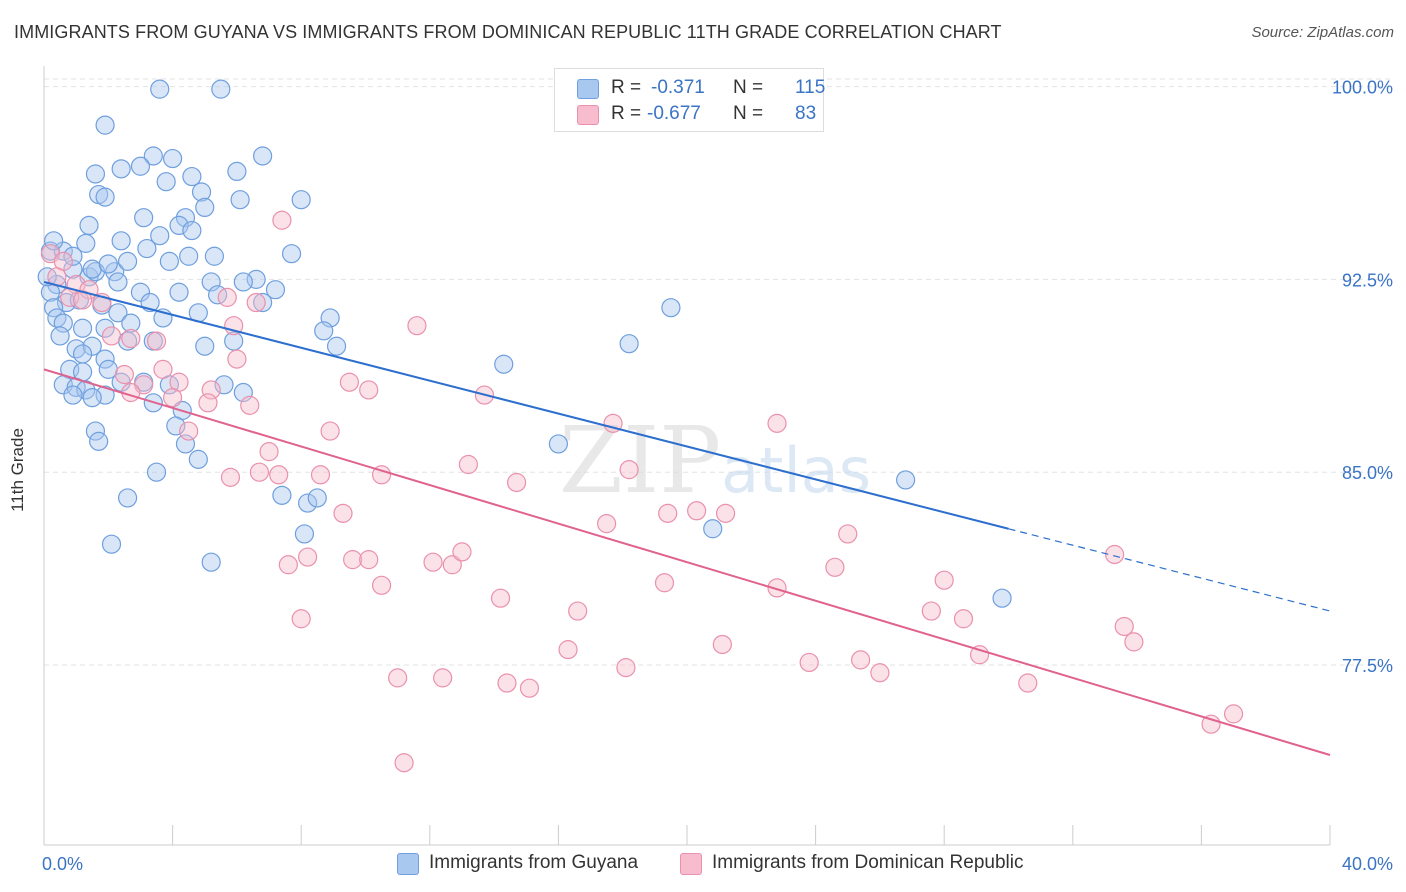 The image size is (1406, 892). Describe the element at coordinates (1367, 280) in the screenshot. I see `y-tick-label: 92.5%` at that location.